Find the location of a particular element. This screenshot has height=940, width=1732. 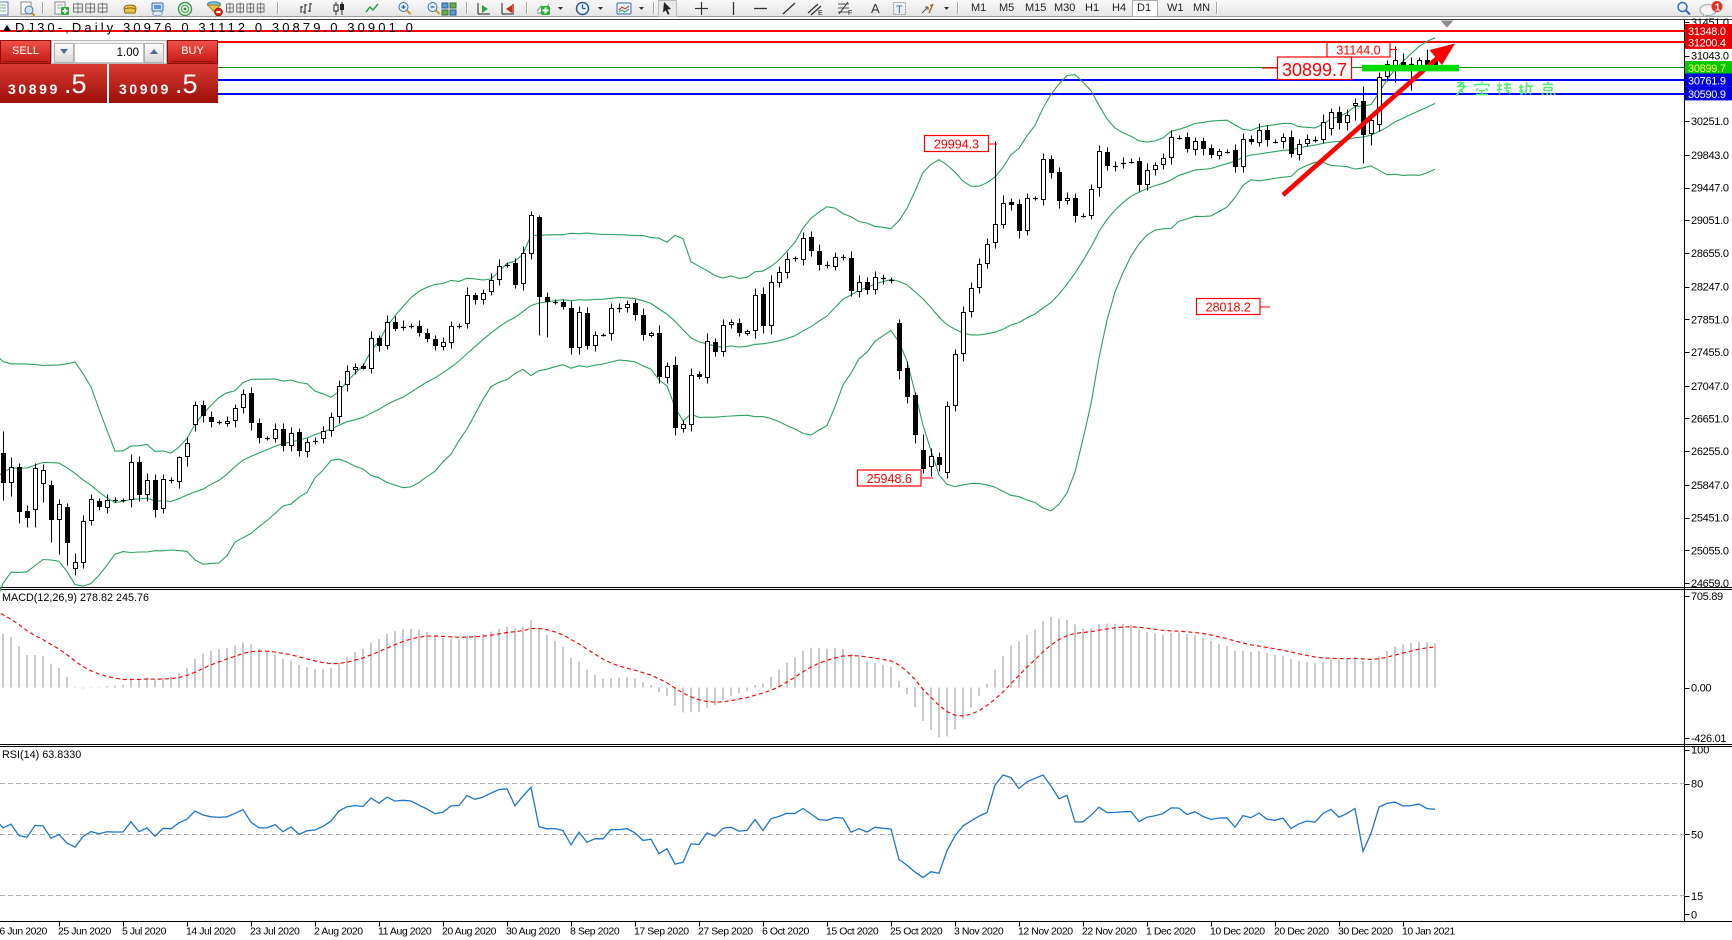

svg-text: 23 Jul 2020 is located at coordinates (275, 932).